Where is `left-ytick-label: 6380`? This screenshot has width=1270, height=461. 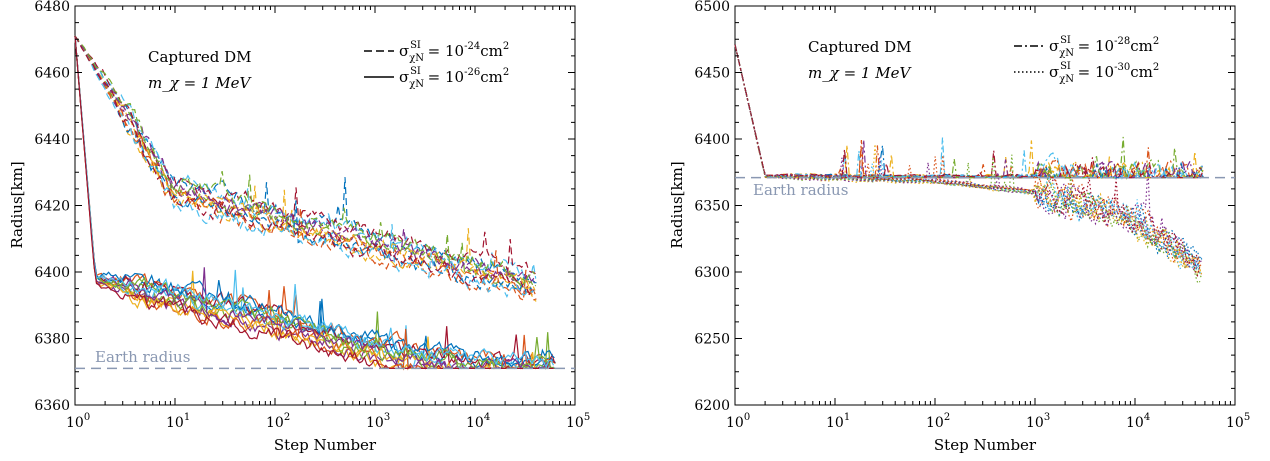 left-ytick-label: 6380 is located at coordinates (52, 340).